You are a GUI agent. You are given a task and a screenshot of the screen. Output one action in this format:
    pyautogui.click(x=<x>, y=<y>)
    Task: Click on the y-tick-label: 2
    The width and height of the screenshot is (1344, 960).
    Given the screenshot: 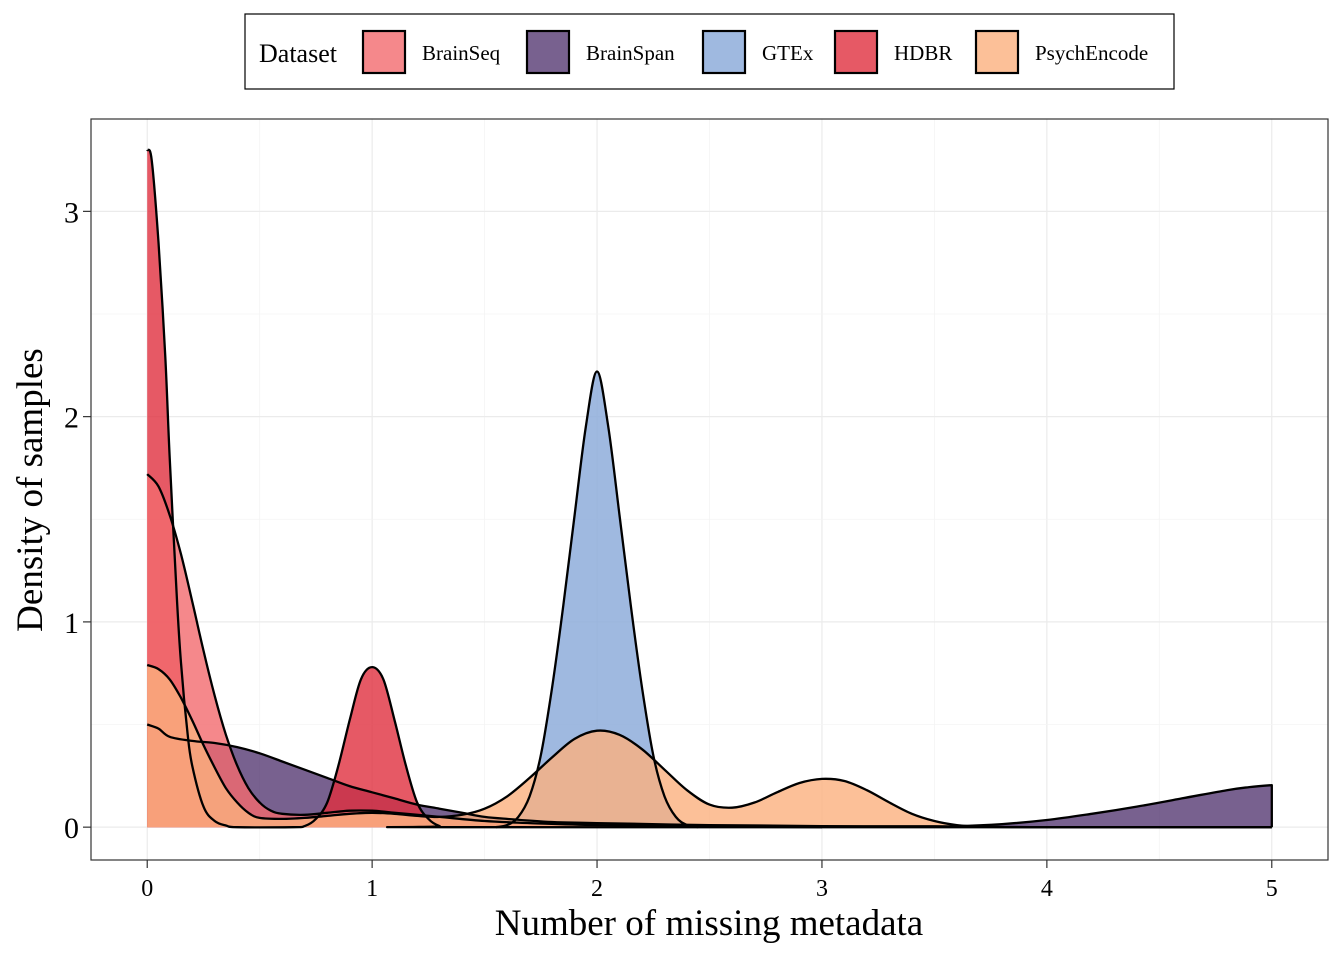 What is the action you would take?
    pyautogui.click(x=71, y=418)
    